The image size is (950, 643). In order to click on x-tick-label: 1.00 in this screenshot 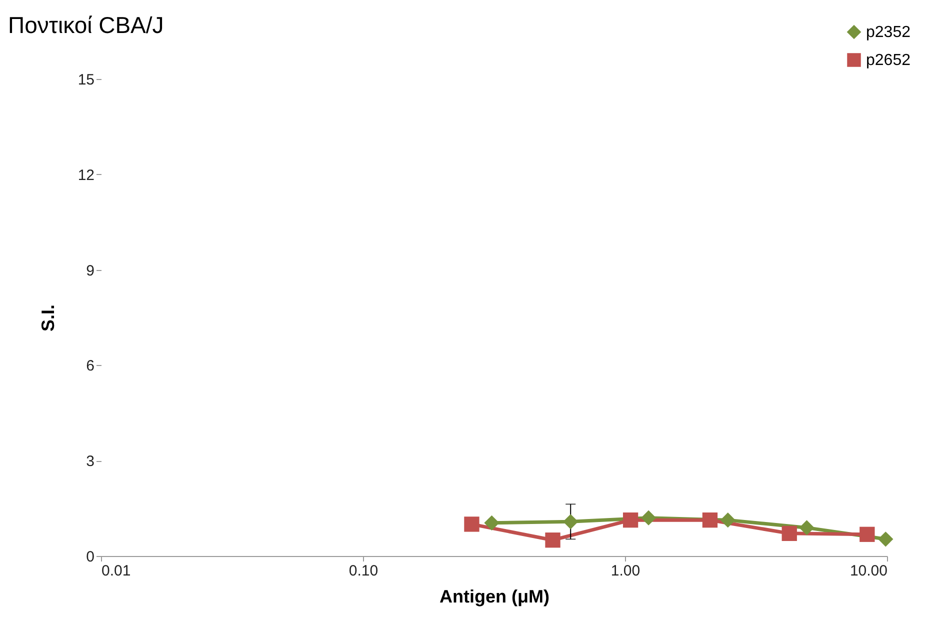, I will do `click(625, 571)`.